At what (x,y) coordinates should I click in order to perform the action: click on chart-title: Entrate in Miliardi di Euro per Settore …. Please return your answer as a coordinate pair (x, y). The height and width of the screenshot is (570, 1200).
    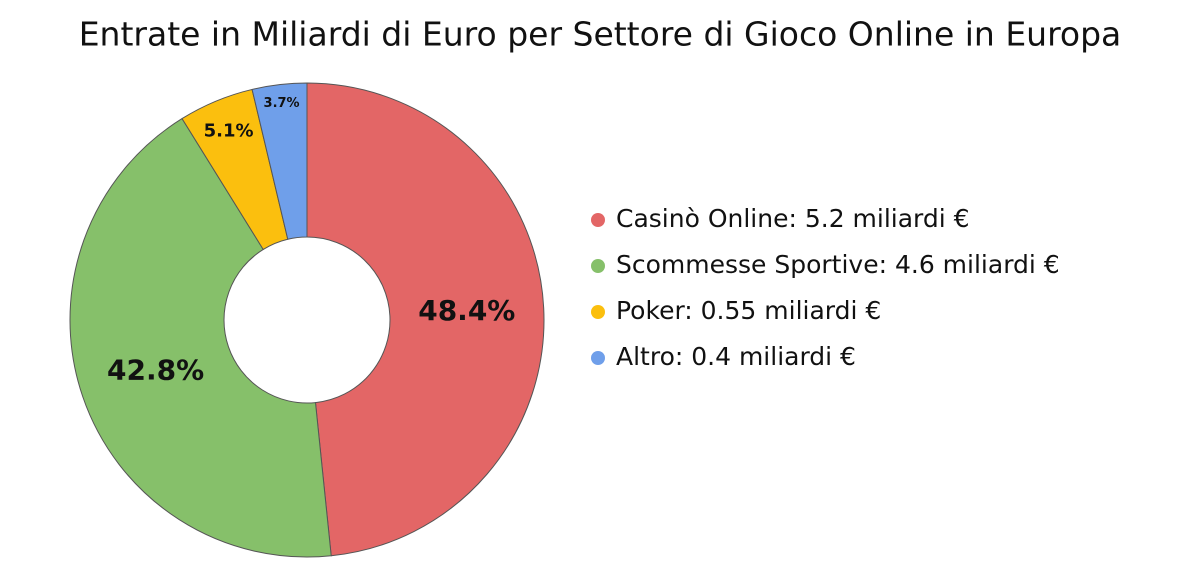
    Looking at the image, I should click on (600, 34).